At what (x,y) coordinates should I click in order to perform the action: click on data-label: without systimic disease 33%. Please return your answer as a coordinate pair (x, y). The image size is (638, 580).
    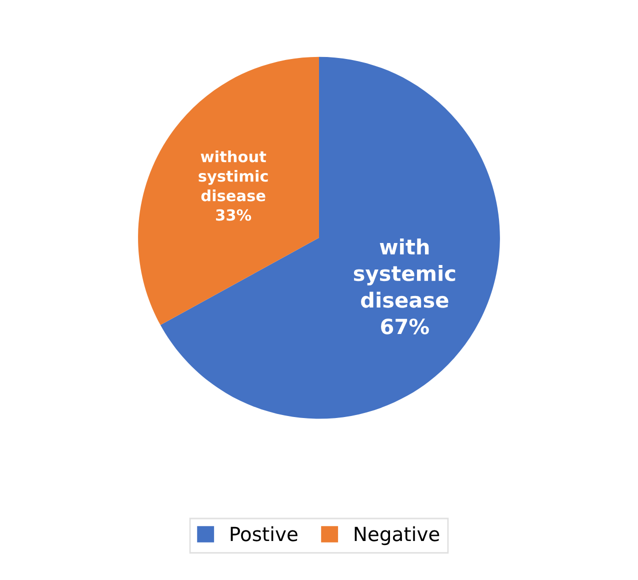
    Looking at the image, I should click on (233, 185).